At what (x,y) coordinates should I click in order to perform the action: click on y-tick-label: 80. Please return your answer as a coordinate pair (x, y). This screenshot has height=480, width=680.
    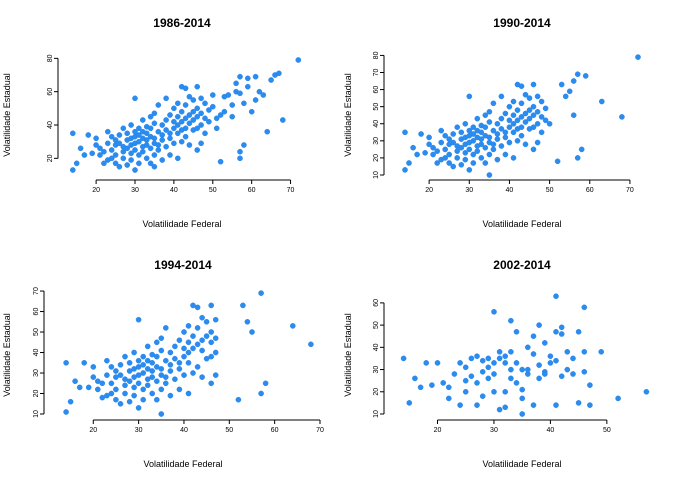
    Looking at the image, I should click on (376, 55).